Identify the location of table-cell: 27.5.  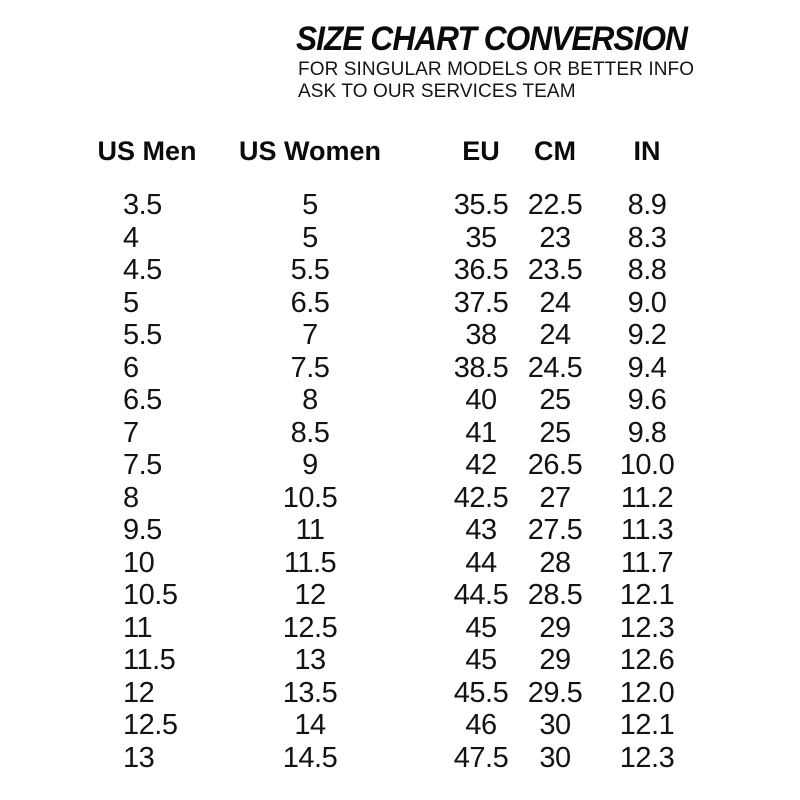
(555, 530).